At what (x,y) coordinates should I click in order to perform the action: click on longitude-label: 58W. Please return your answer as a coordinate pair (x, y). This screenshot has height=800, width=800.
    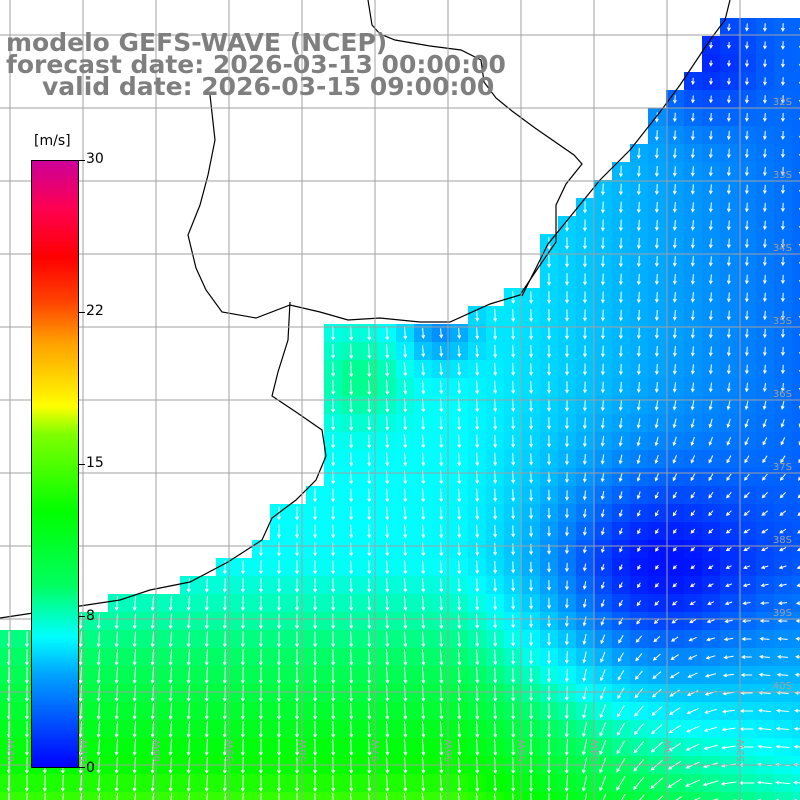
    Looking at the image, I should click on (303, 750).